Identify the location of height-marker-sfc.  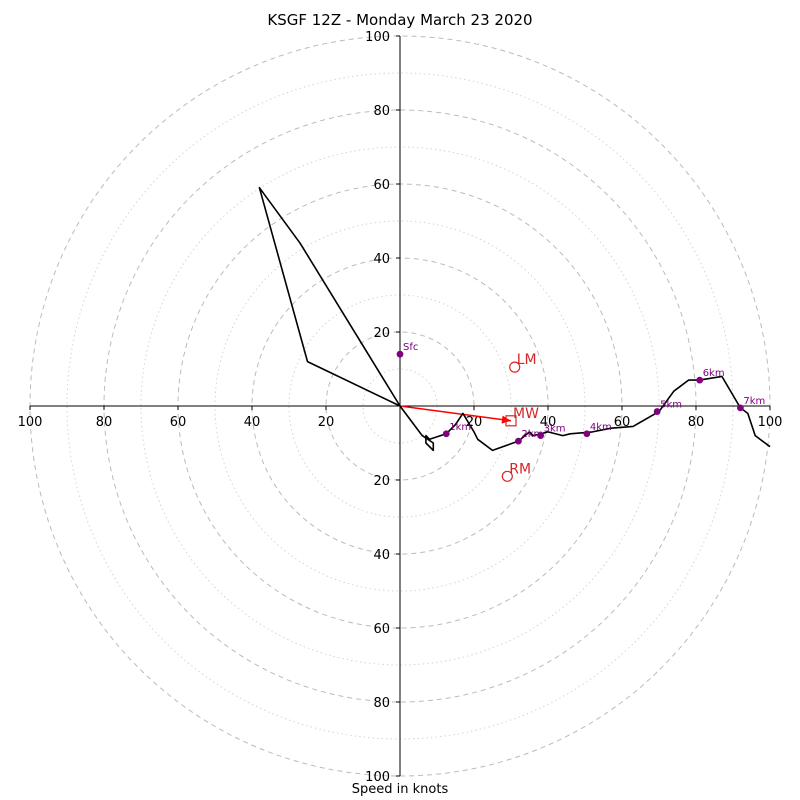
(400, 354).